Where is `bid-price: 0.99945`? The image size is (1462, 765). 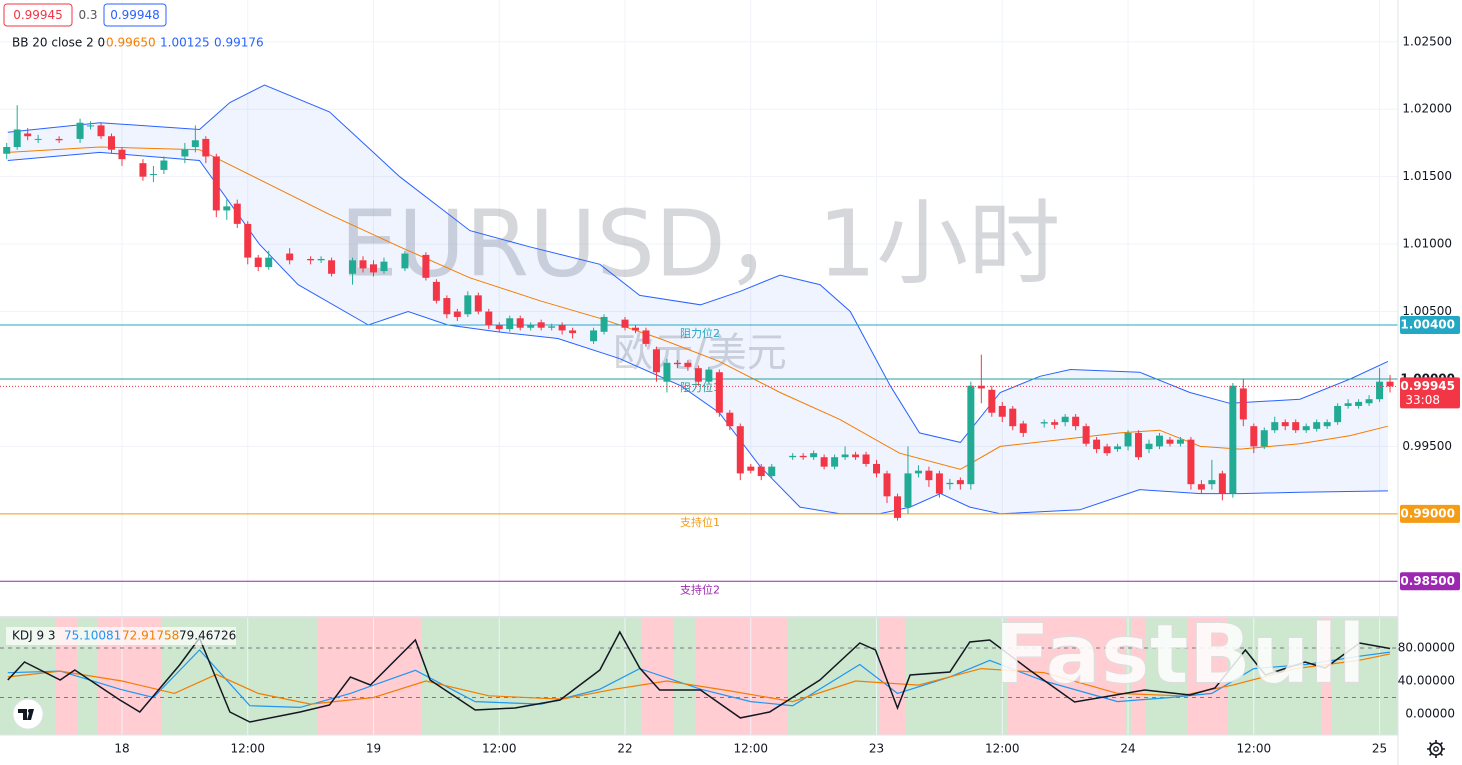
bid-price: 0.99945 is located at coordinates (38, 15).